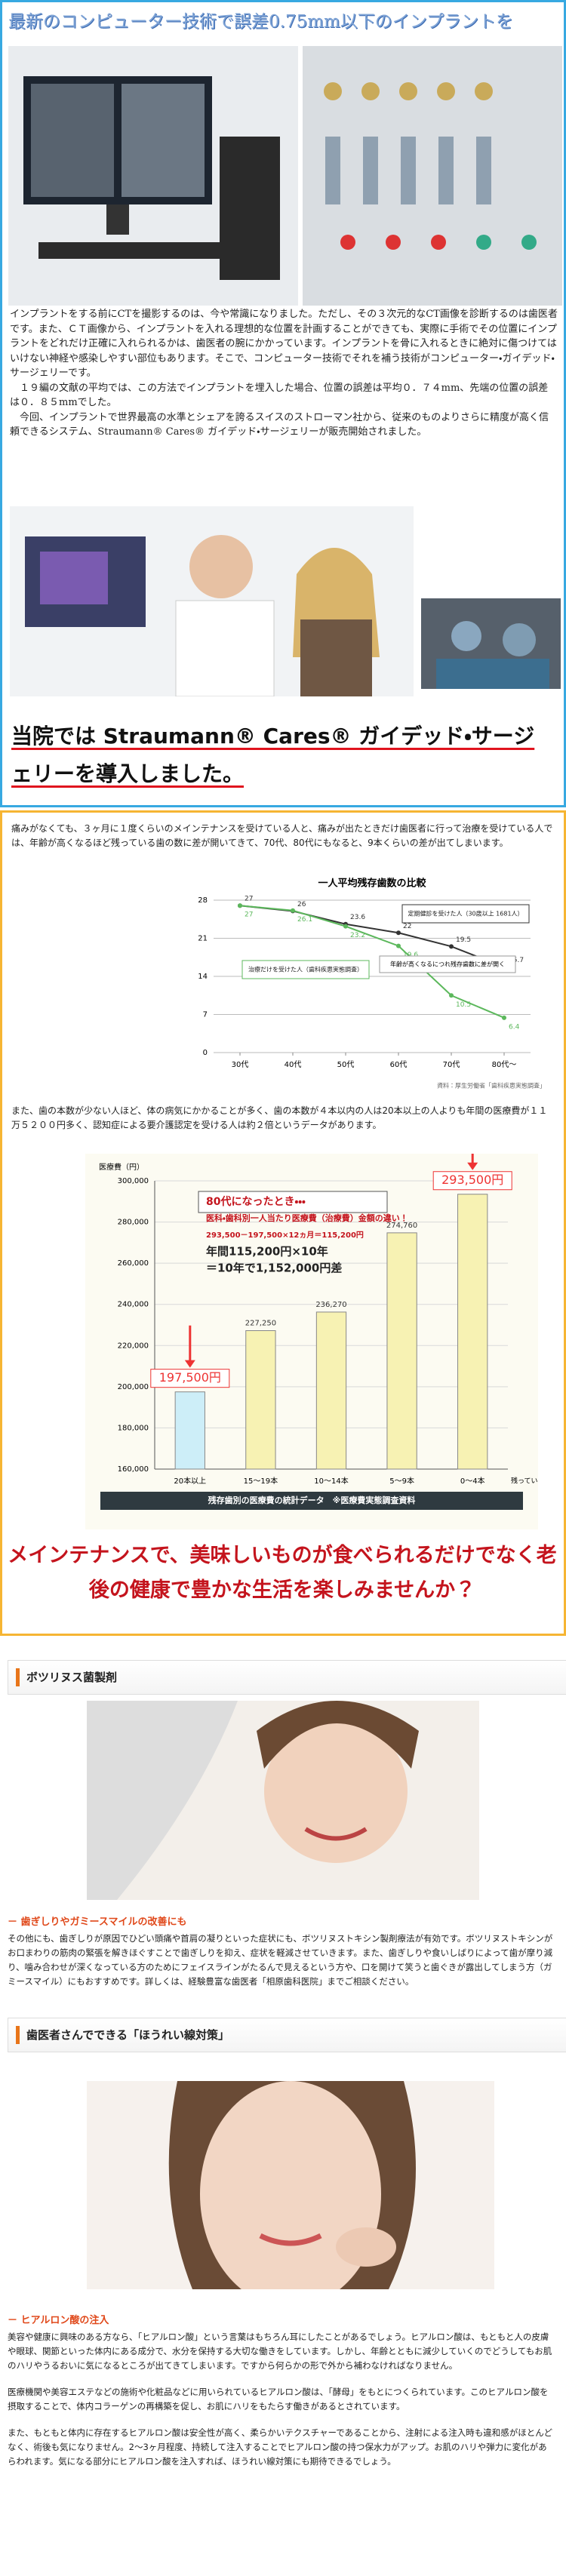  I want to click on x-tick-label: 10〜14本, so click(331, 1481).